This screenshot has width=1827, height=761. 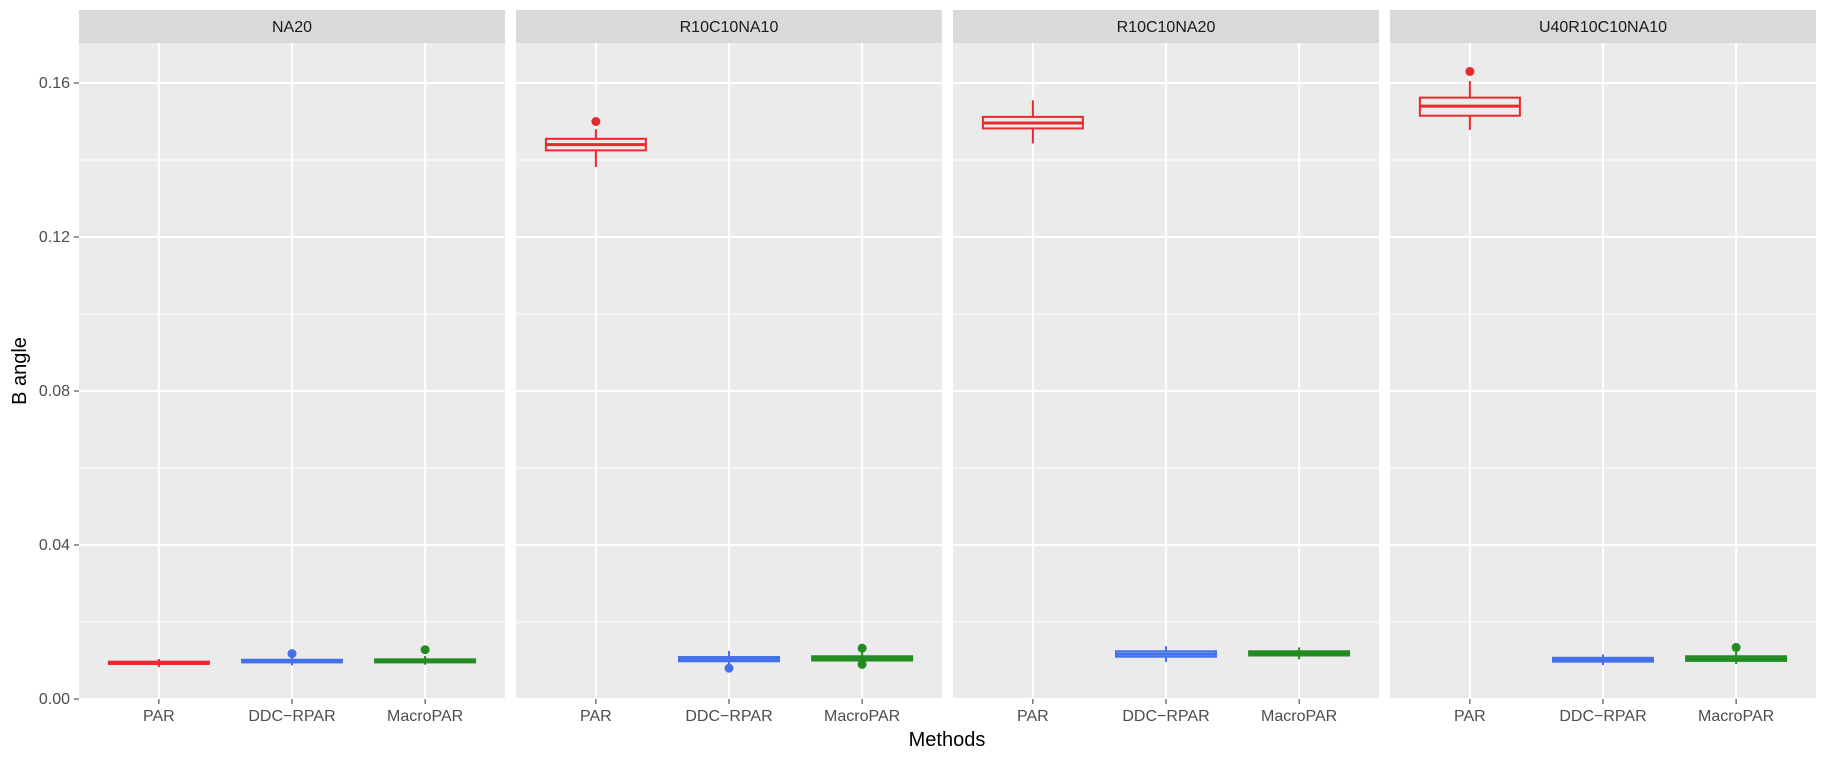 I want to click on panel-strip-label: R10C10NA20, so click(x=1166, y=27).